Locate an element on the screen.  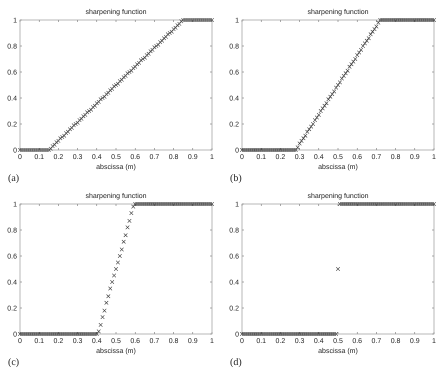
text: (c) is located at coordinates (14, 362).